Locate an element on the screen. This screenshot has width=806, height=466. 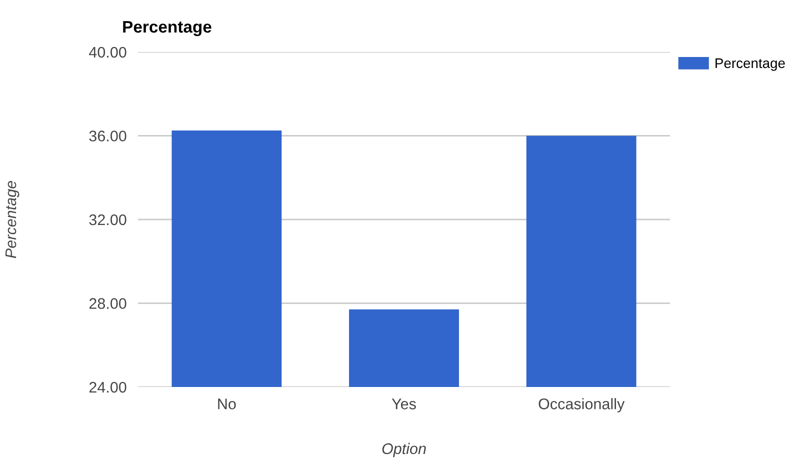
y-tick-label: 24.00 is located at coordinates (107, 387).